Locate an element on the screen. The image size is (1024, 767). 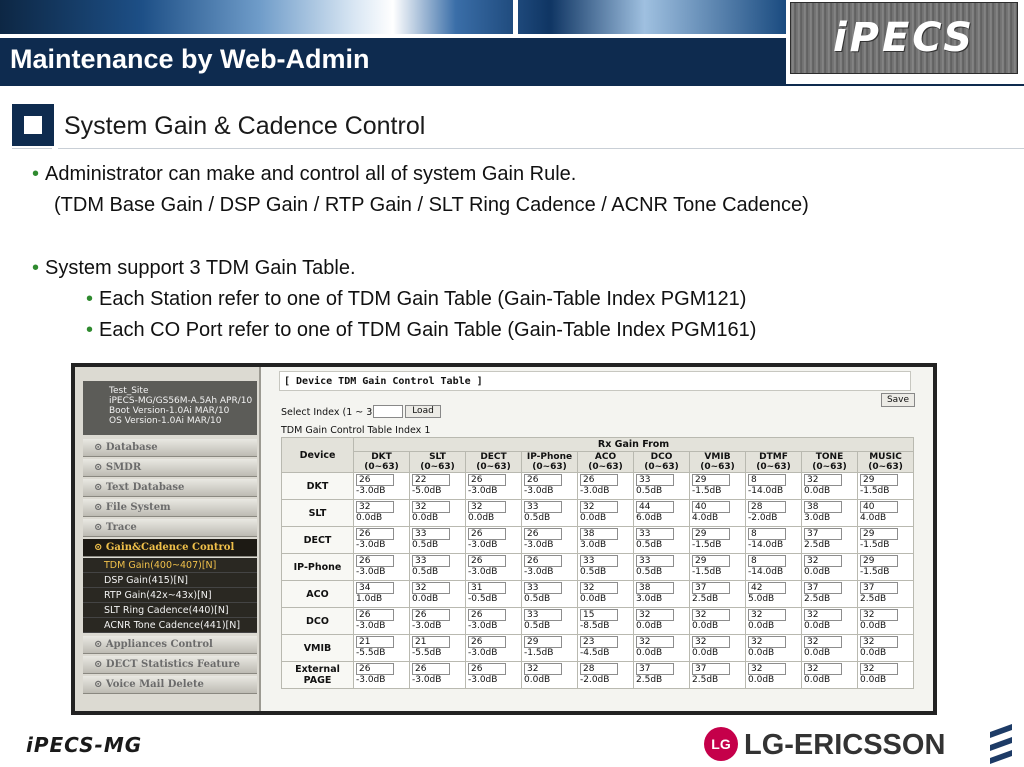
gain-value-input: 44 is located at coordinates (655, 507).